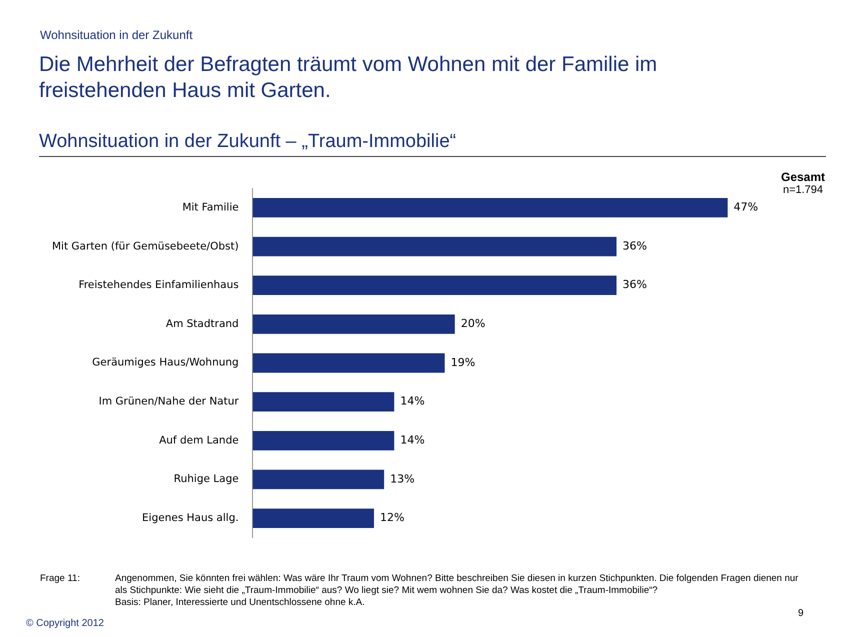  What do you see at coordinates (746, 207) in the screenshot?
I see `data-label: 47%` at bounding box center [746, 207].